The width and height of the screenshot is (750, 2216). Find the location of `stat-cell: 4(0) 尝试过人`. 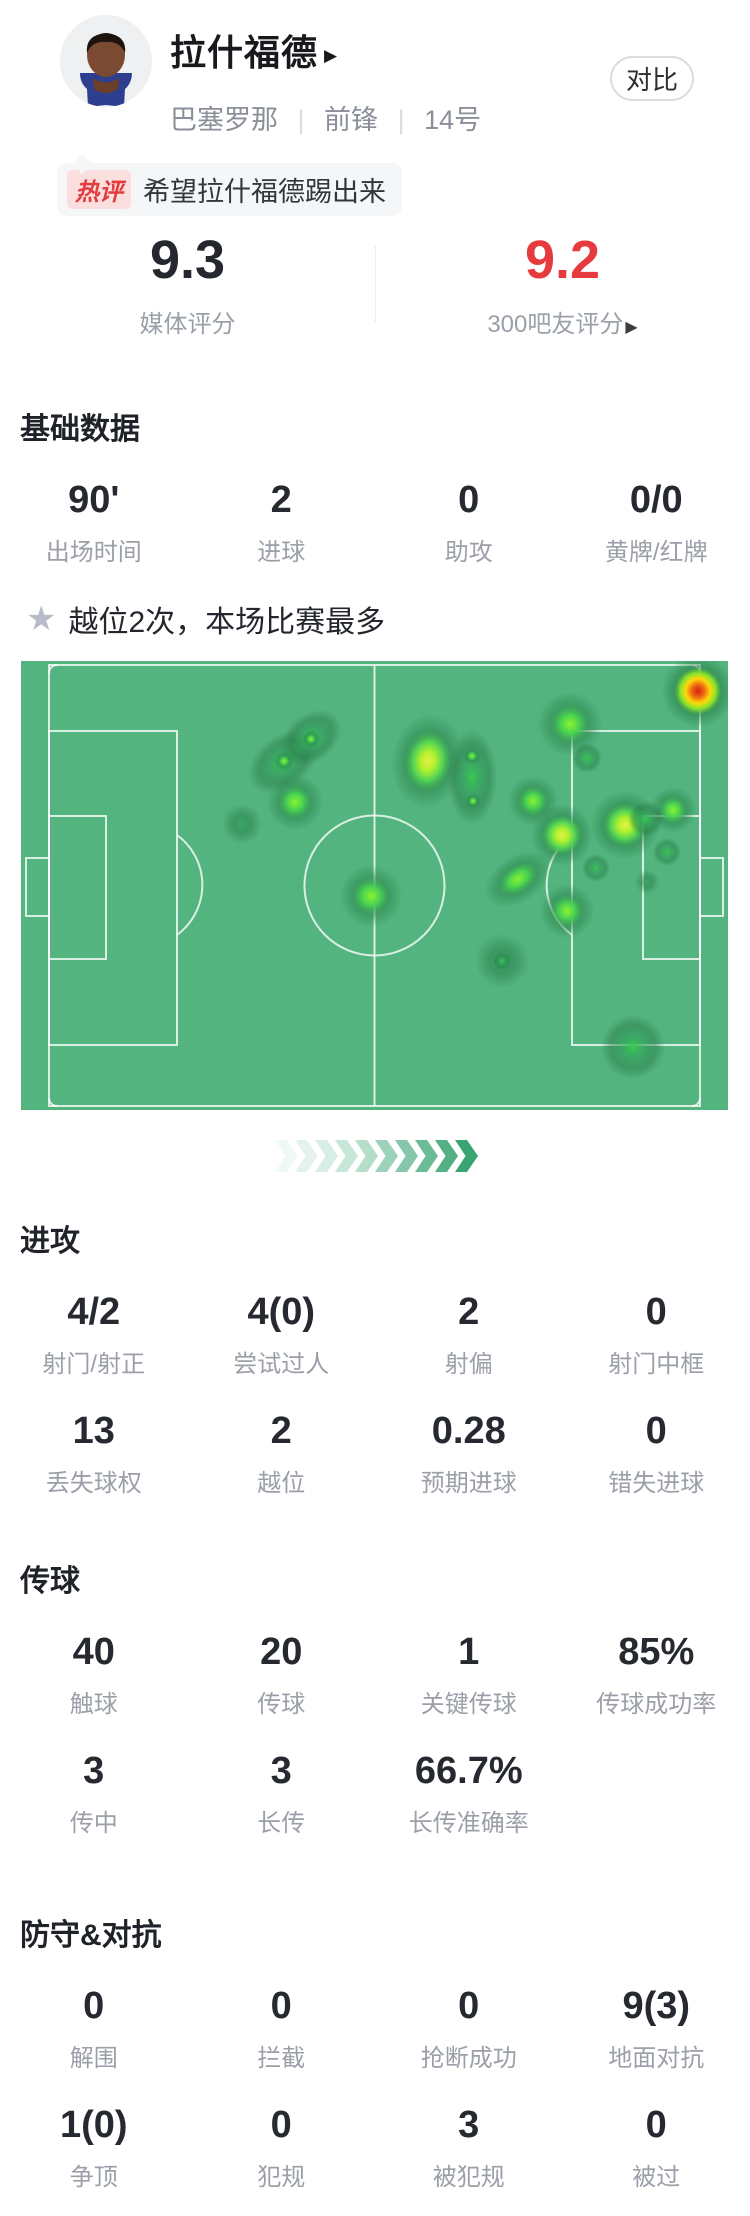

stat-cell: 4(0) 尝试过人 is located at coordinates (282, 1335).